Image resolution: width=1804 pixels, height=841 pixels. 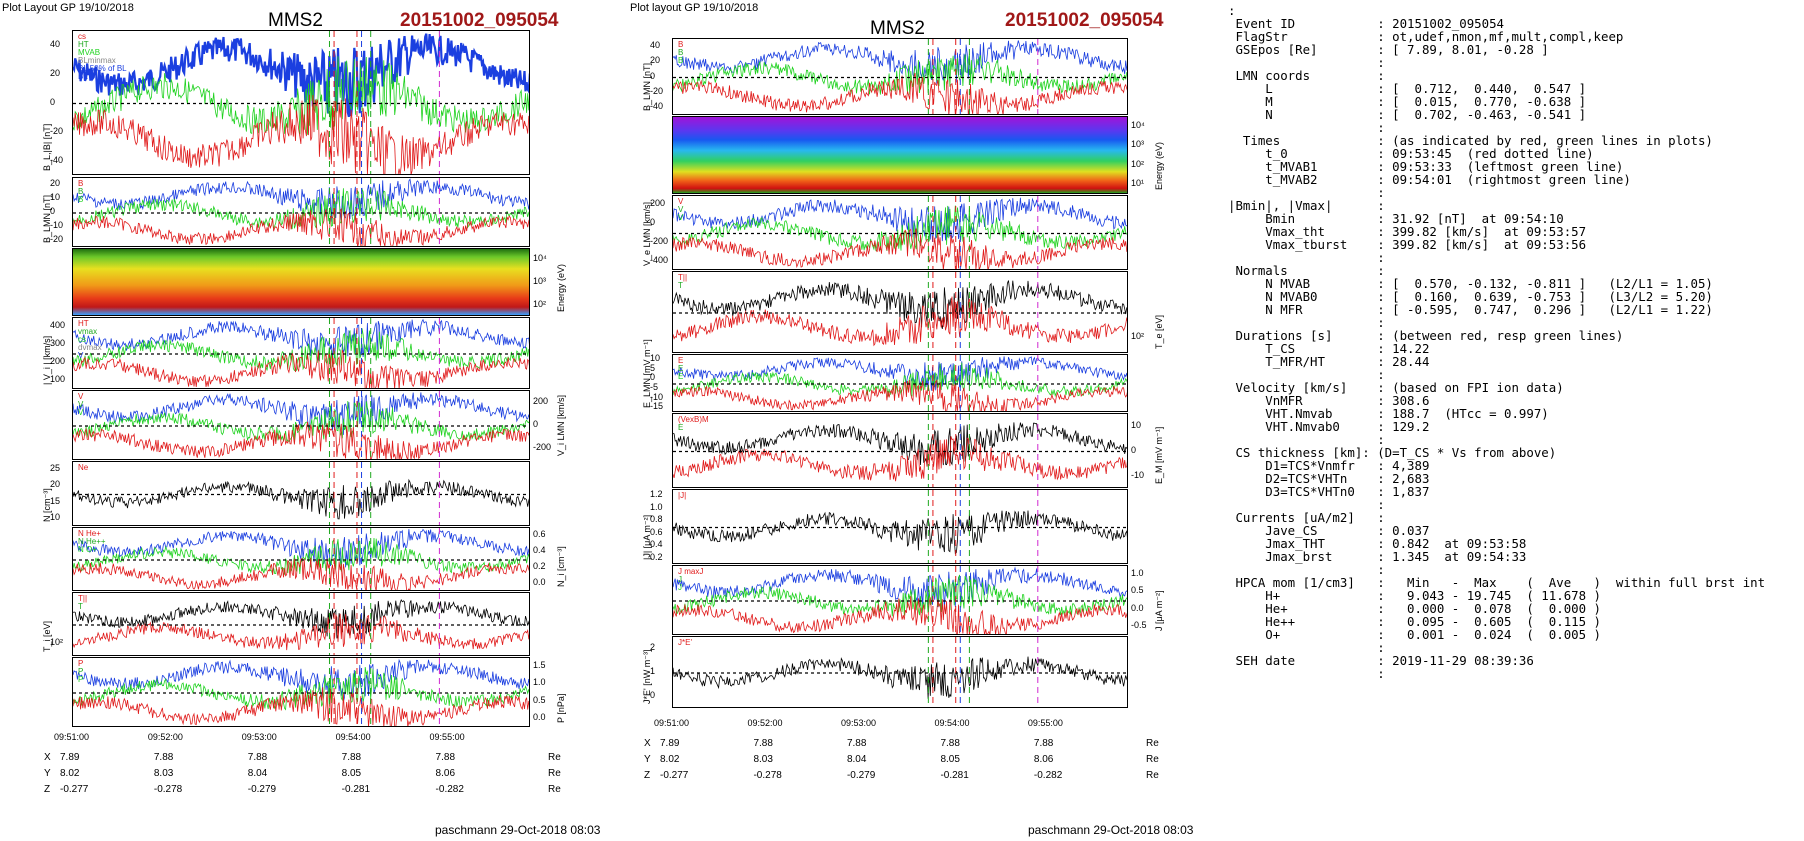 I want to click on time-tick: 09:52:00, so click(x=765, y=723).